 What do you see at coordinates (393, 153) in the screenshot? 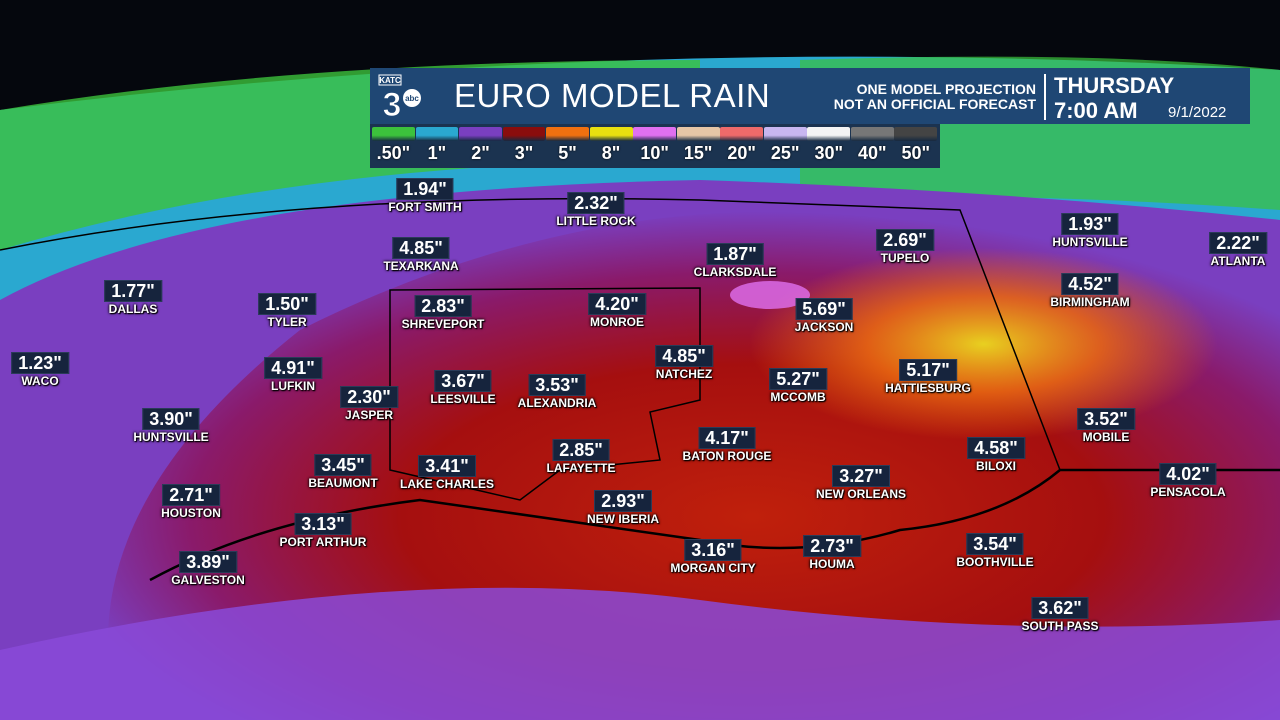
I see `legend-label: .50"` at bounding box center [393, 153].